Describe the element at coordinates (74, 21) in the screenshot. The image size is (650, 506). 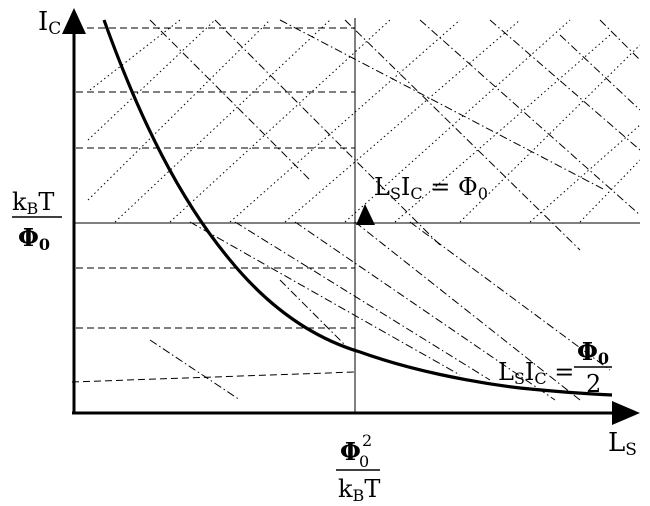
I see `y-axis-arrow-icon` at that location.